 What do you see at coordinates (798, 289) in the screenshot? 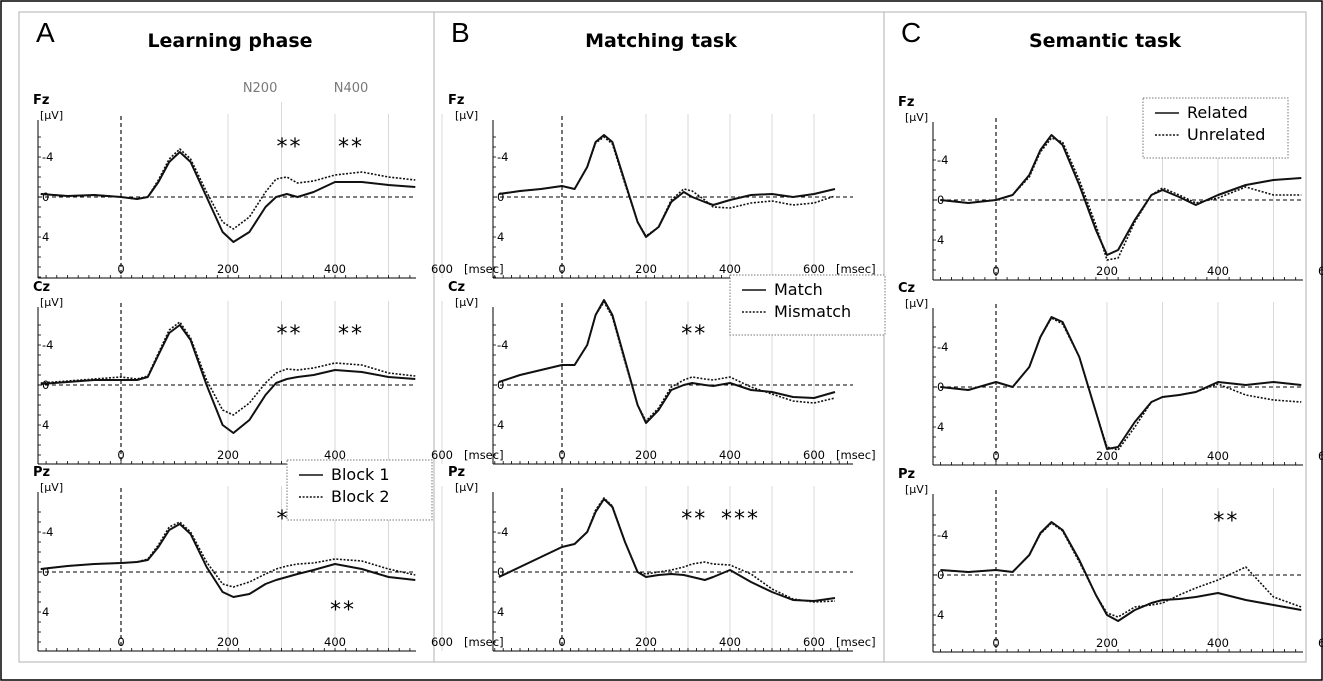
I see `legend-label: Match` at bounding box center [798, 289].